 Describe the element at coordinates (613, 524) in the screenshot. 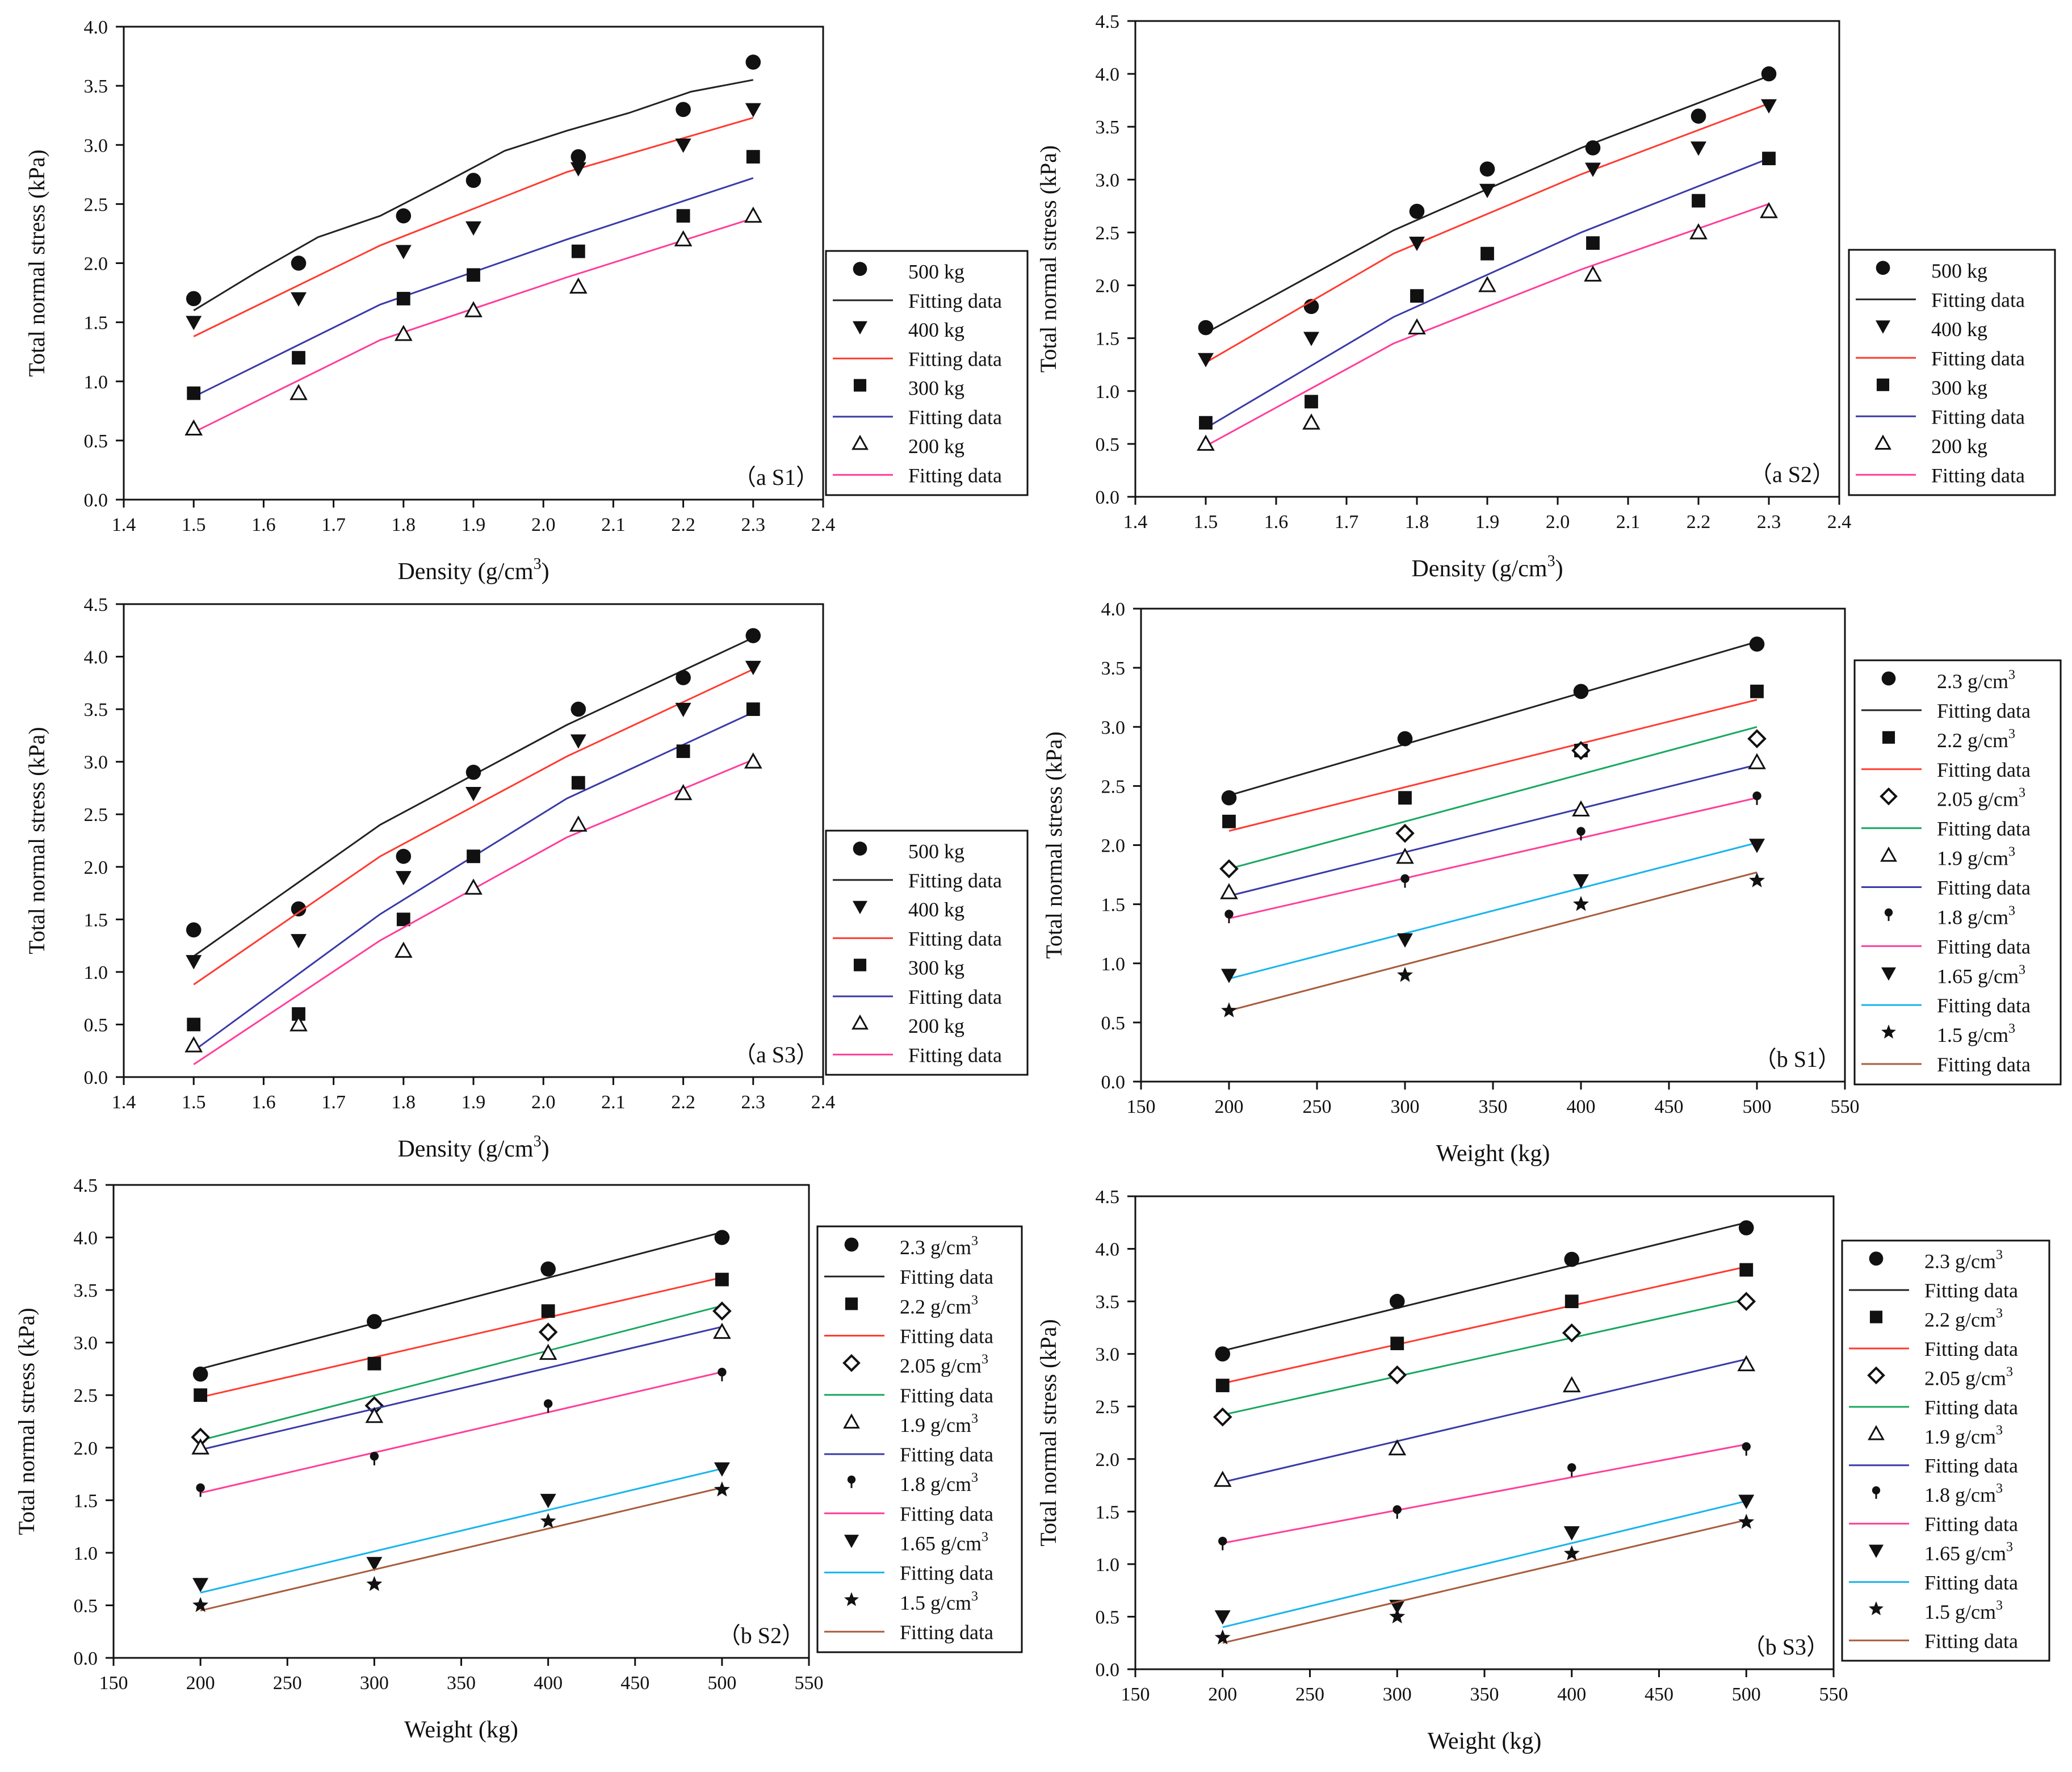

I see `x-tick-label: 2.1` at that location.